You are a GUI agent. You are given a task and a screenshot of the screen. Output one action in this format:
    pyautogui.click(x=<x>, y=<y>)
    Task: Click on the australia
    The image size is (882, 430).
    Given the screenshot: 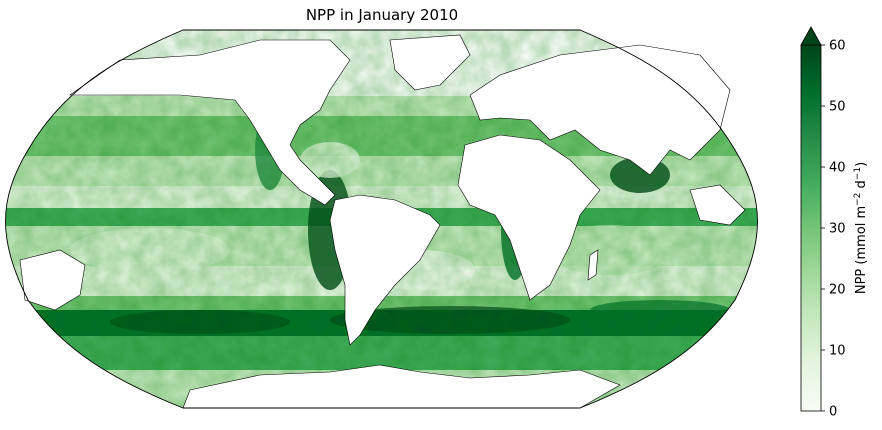 What is the action you would take?
    pyautogui.click(x=52, y=280)
    